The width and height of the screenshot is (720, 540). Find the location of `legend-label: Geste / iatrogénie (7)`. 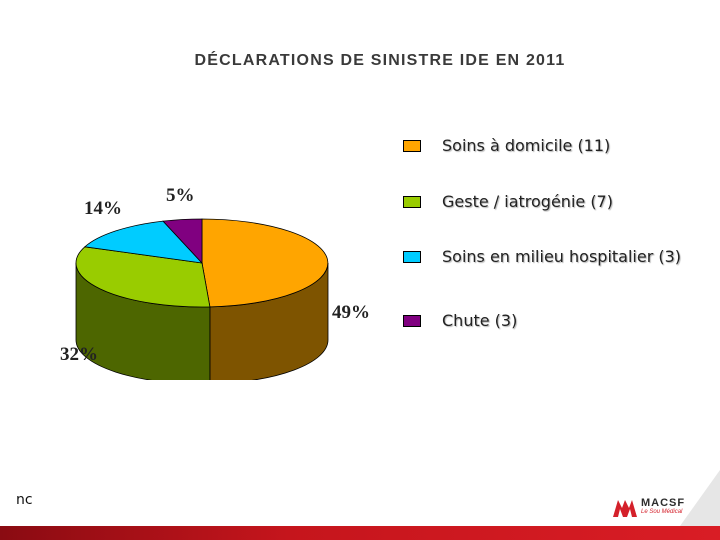

legend-label: Geste / iatrogénie (7) is located at coordinates (527, 201).